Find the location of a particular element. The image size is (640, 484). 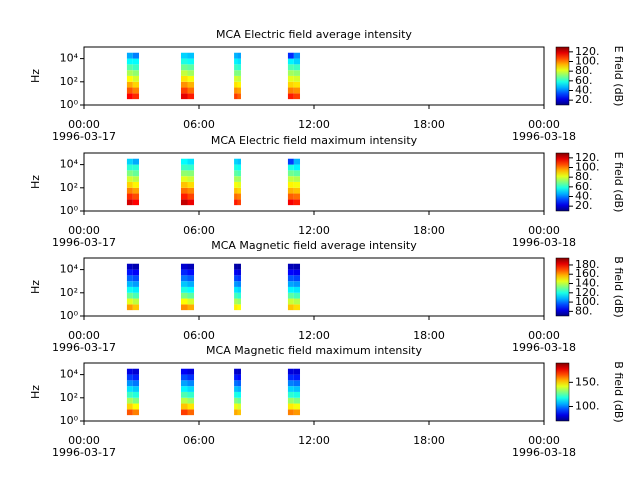

x-date-label: 1996-03-17 is located at coordinates (84, 136).